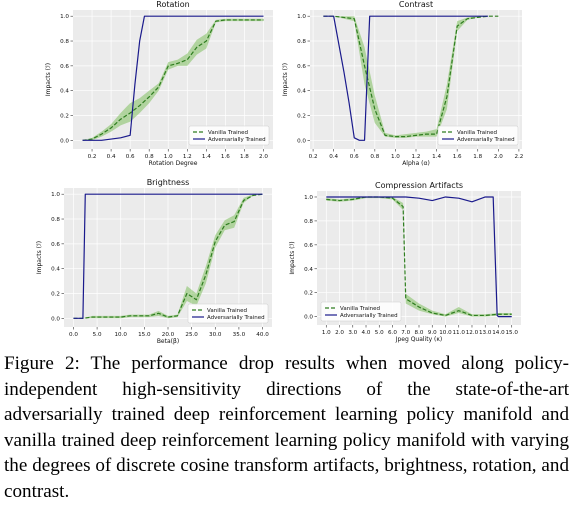 The width and height of the screenshot is (573, 513). Describe the element at coordinates (262, 335) in the screenshot. I see `x-tick-label: 40.0` at that location.